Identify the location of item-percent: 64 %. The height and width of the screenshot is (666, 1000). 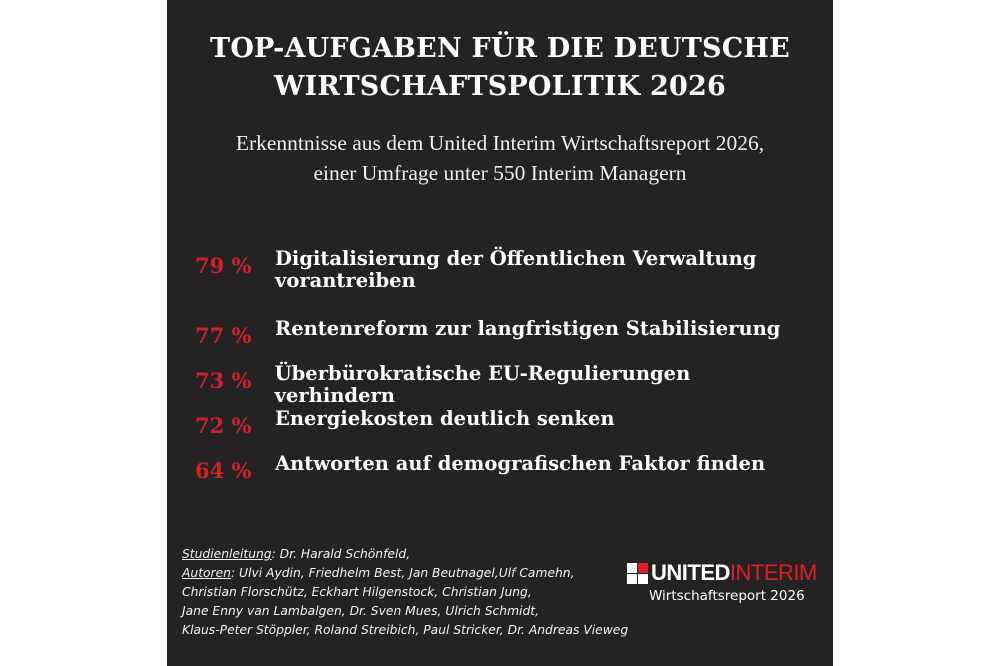
(223, 470).